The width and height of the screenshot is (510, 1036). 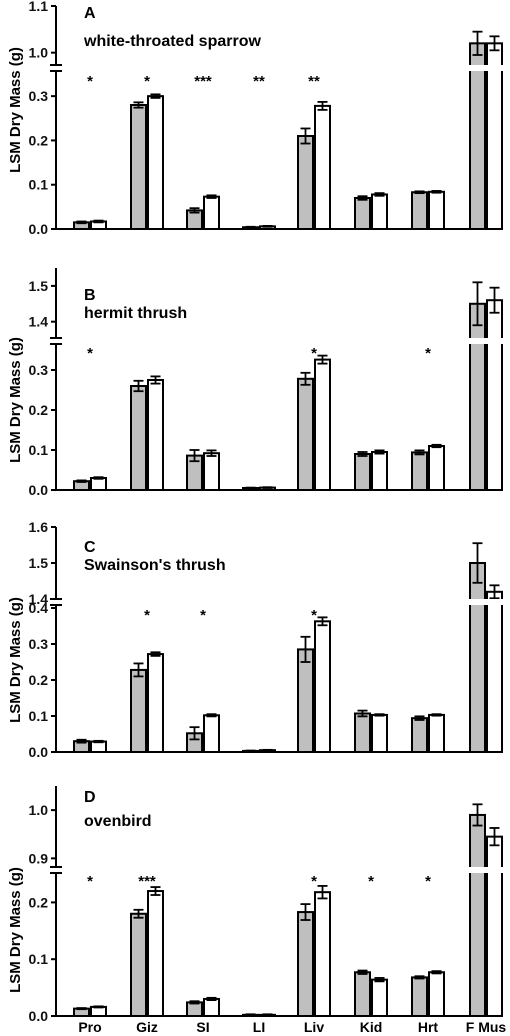 What do you see at coordinates (486, 1027) in the screenshot?
I see `x-tick-label: F Mus` at bounding box center [486, 1027].